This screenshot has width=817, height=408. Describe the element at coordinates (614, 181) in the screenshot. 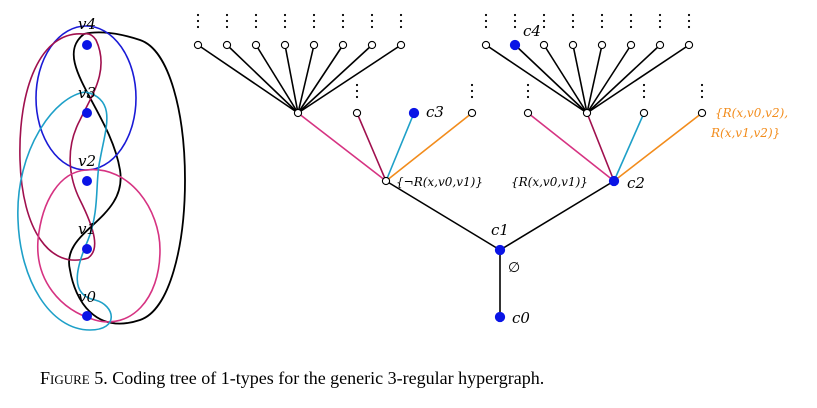

I see `tree-node-c2` at that location.